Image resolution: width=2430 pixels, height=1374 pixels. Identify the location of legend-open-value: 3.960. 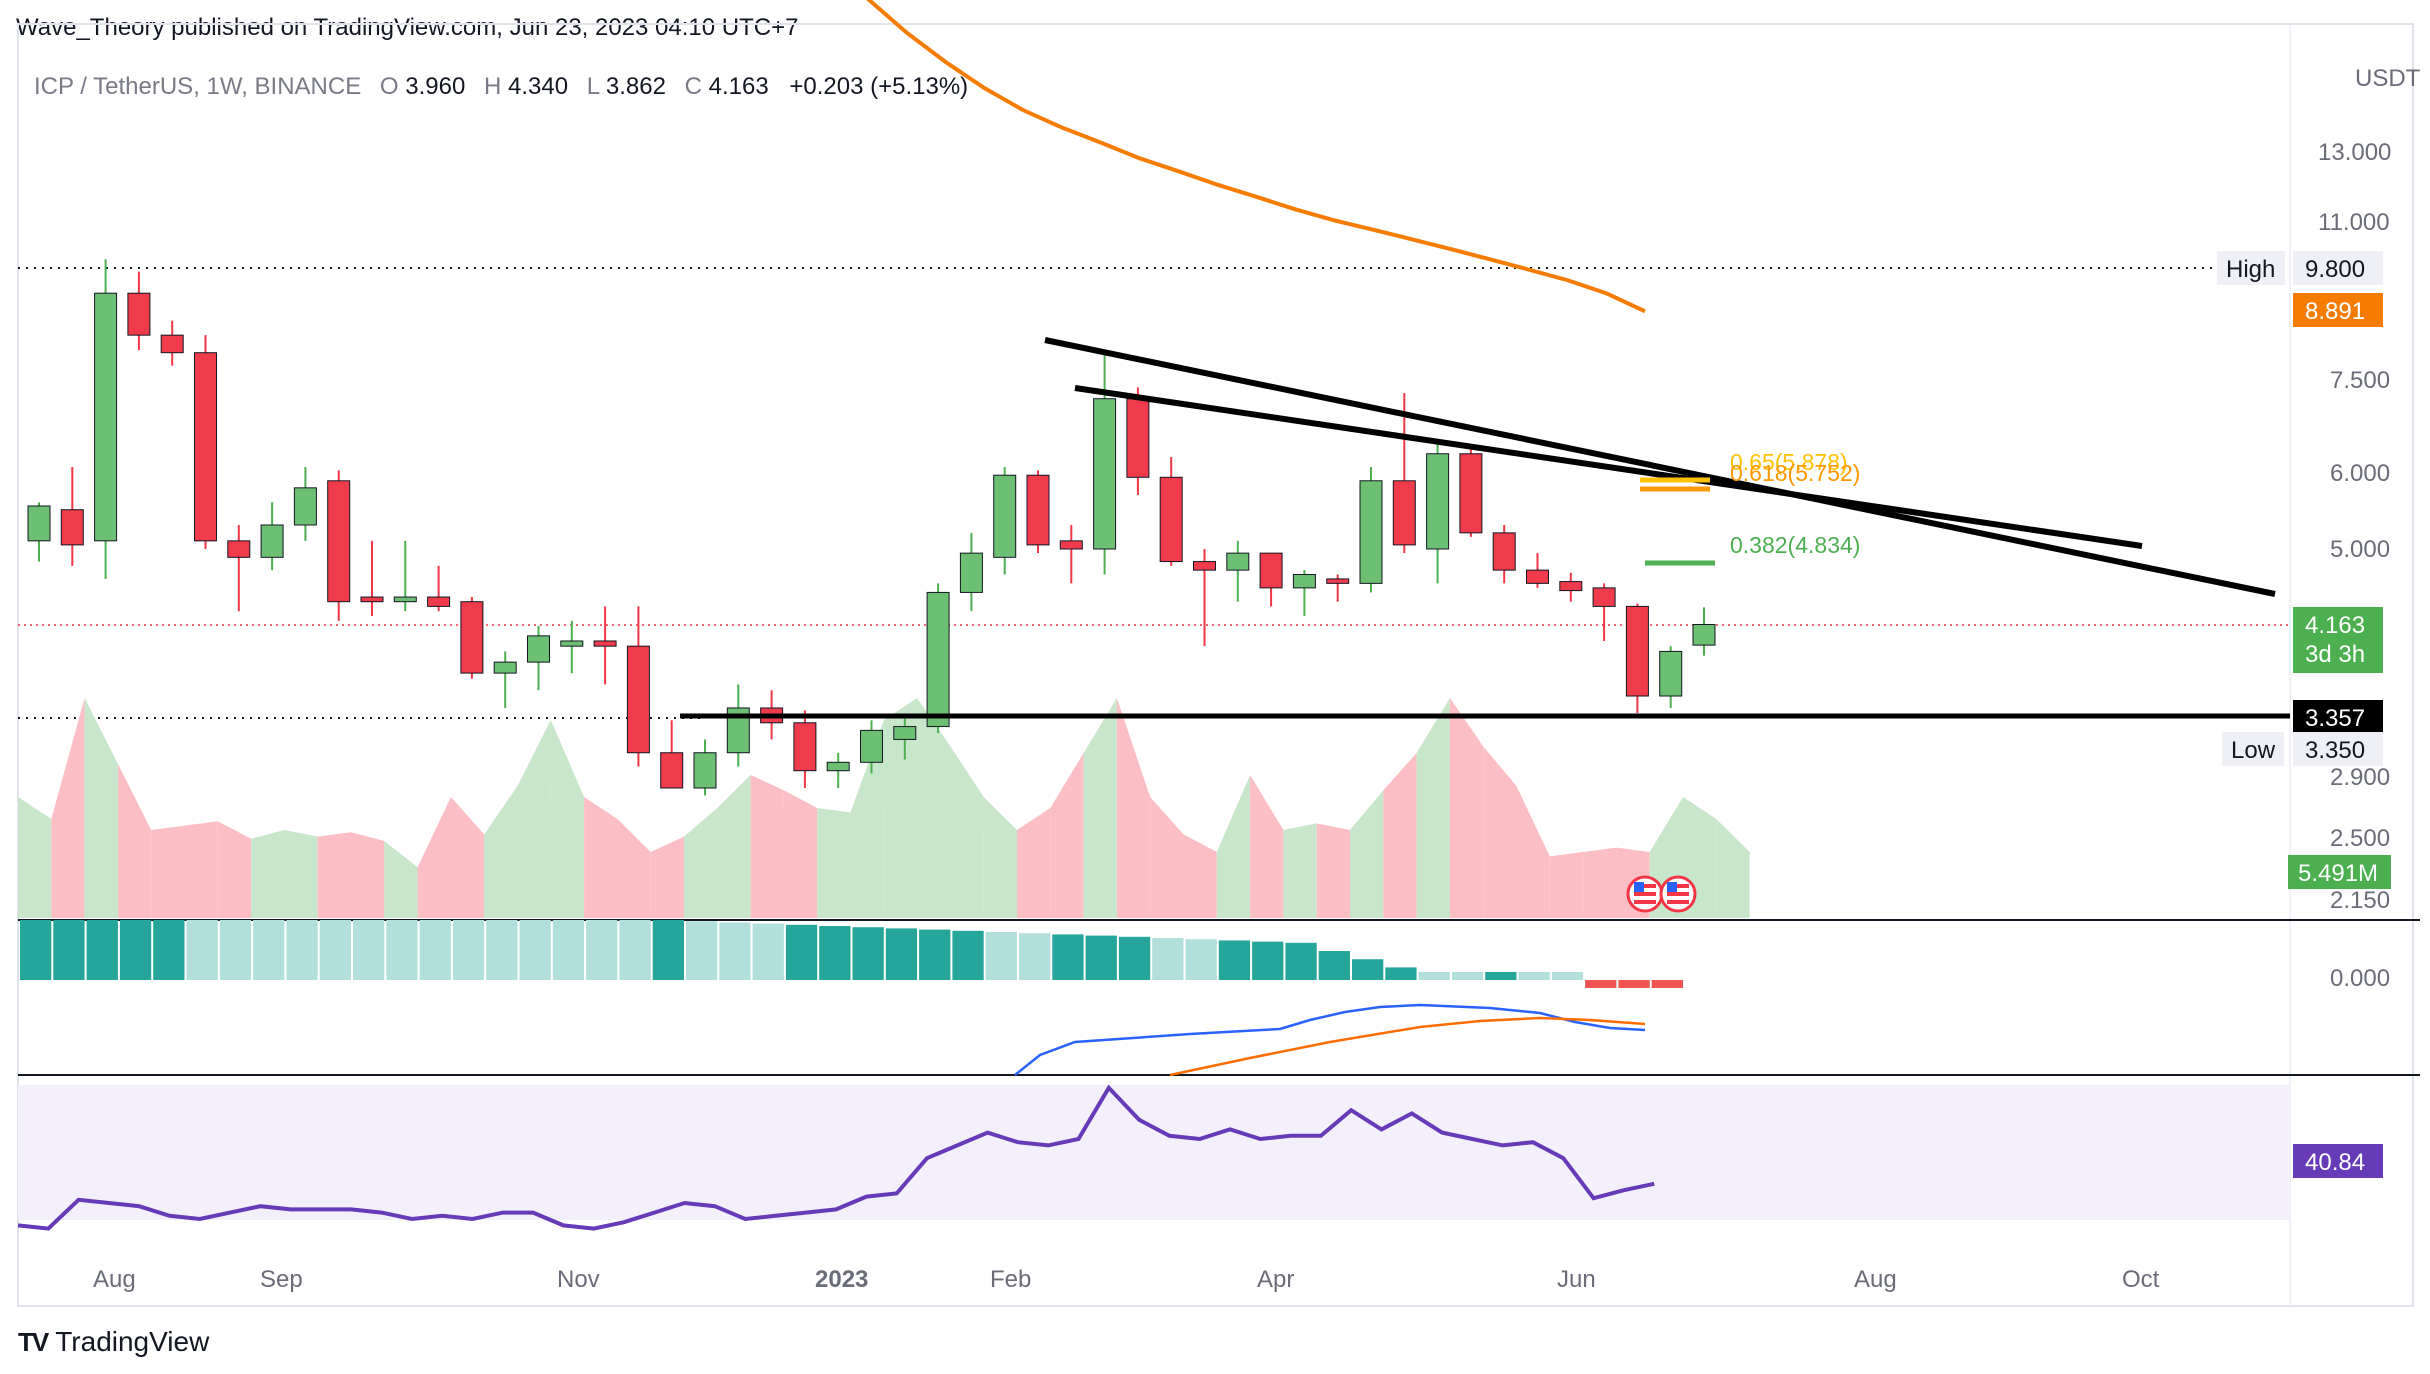
(435, 86).